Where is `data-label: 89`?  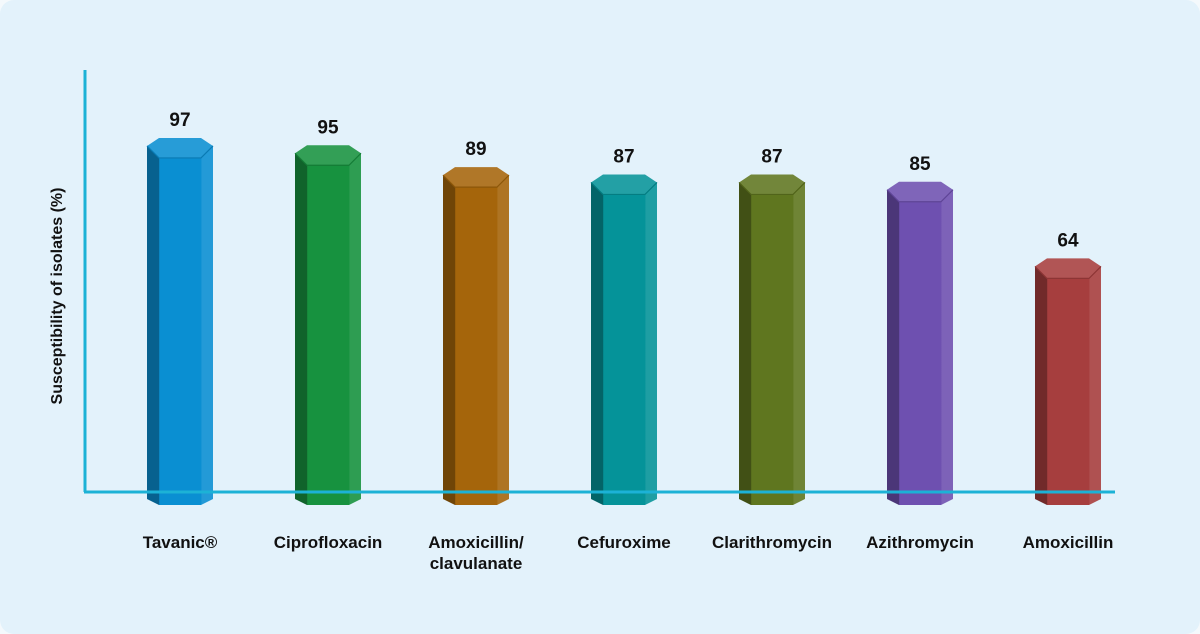
data-label: 89 is located at coordinates (475, 149).